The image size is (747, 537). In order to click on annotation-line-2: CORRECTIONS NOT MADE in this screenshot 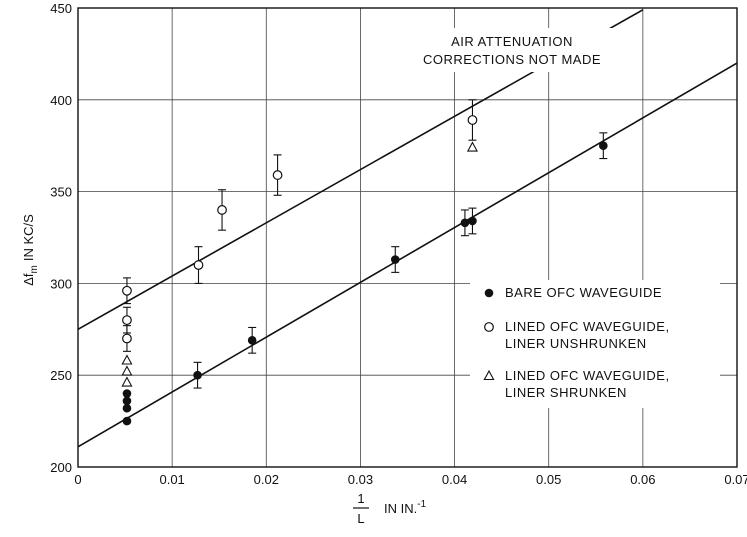, I will do `click(512, 59)`.